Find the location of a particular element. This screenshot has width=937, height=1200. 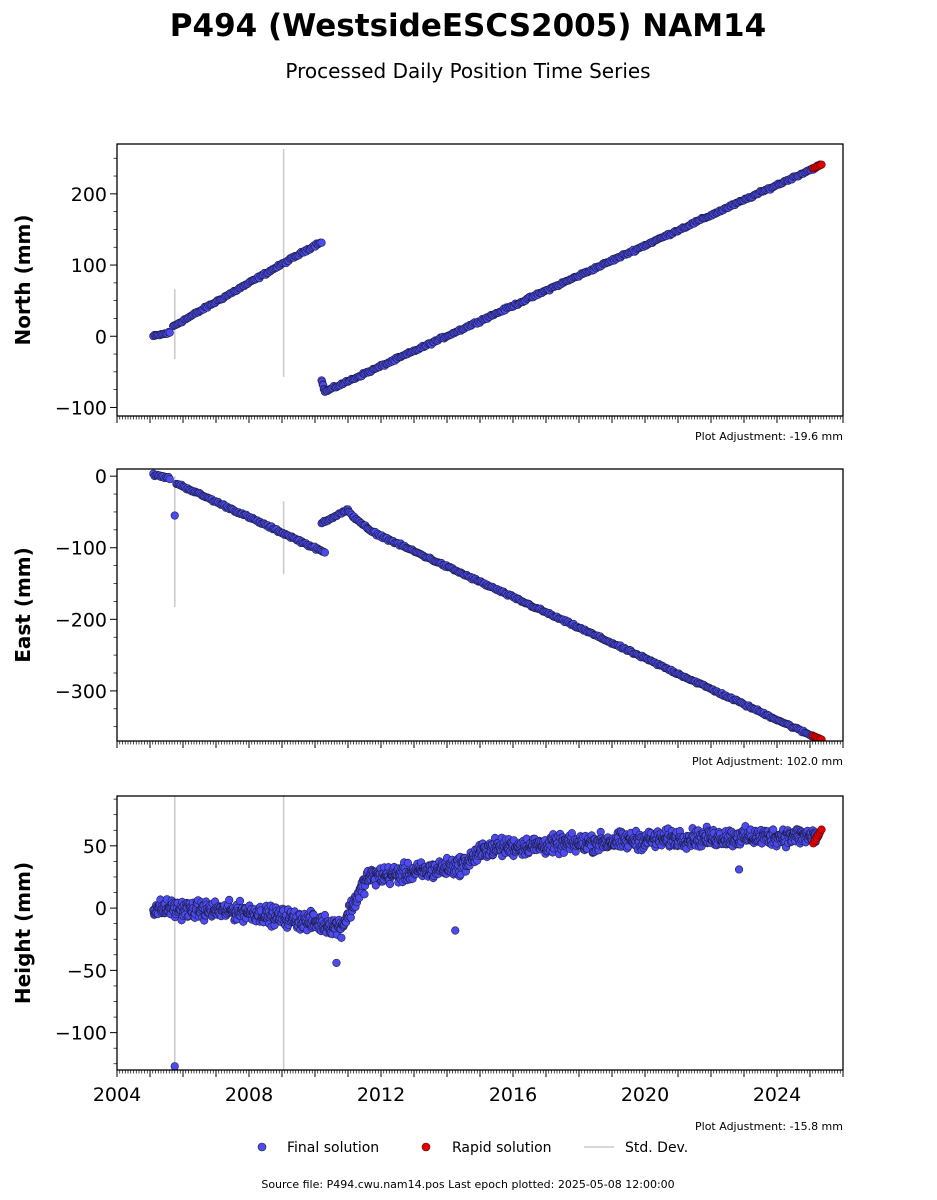

north-plot-area is located at coordinates (487, 272).